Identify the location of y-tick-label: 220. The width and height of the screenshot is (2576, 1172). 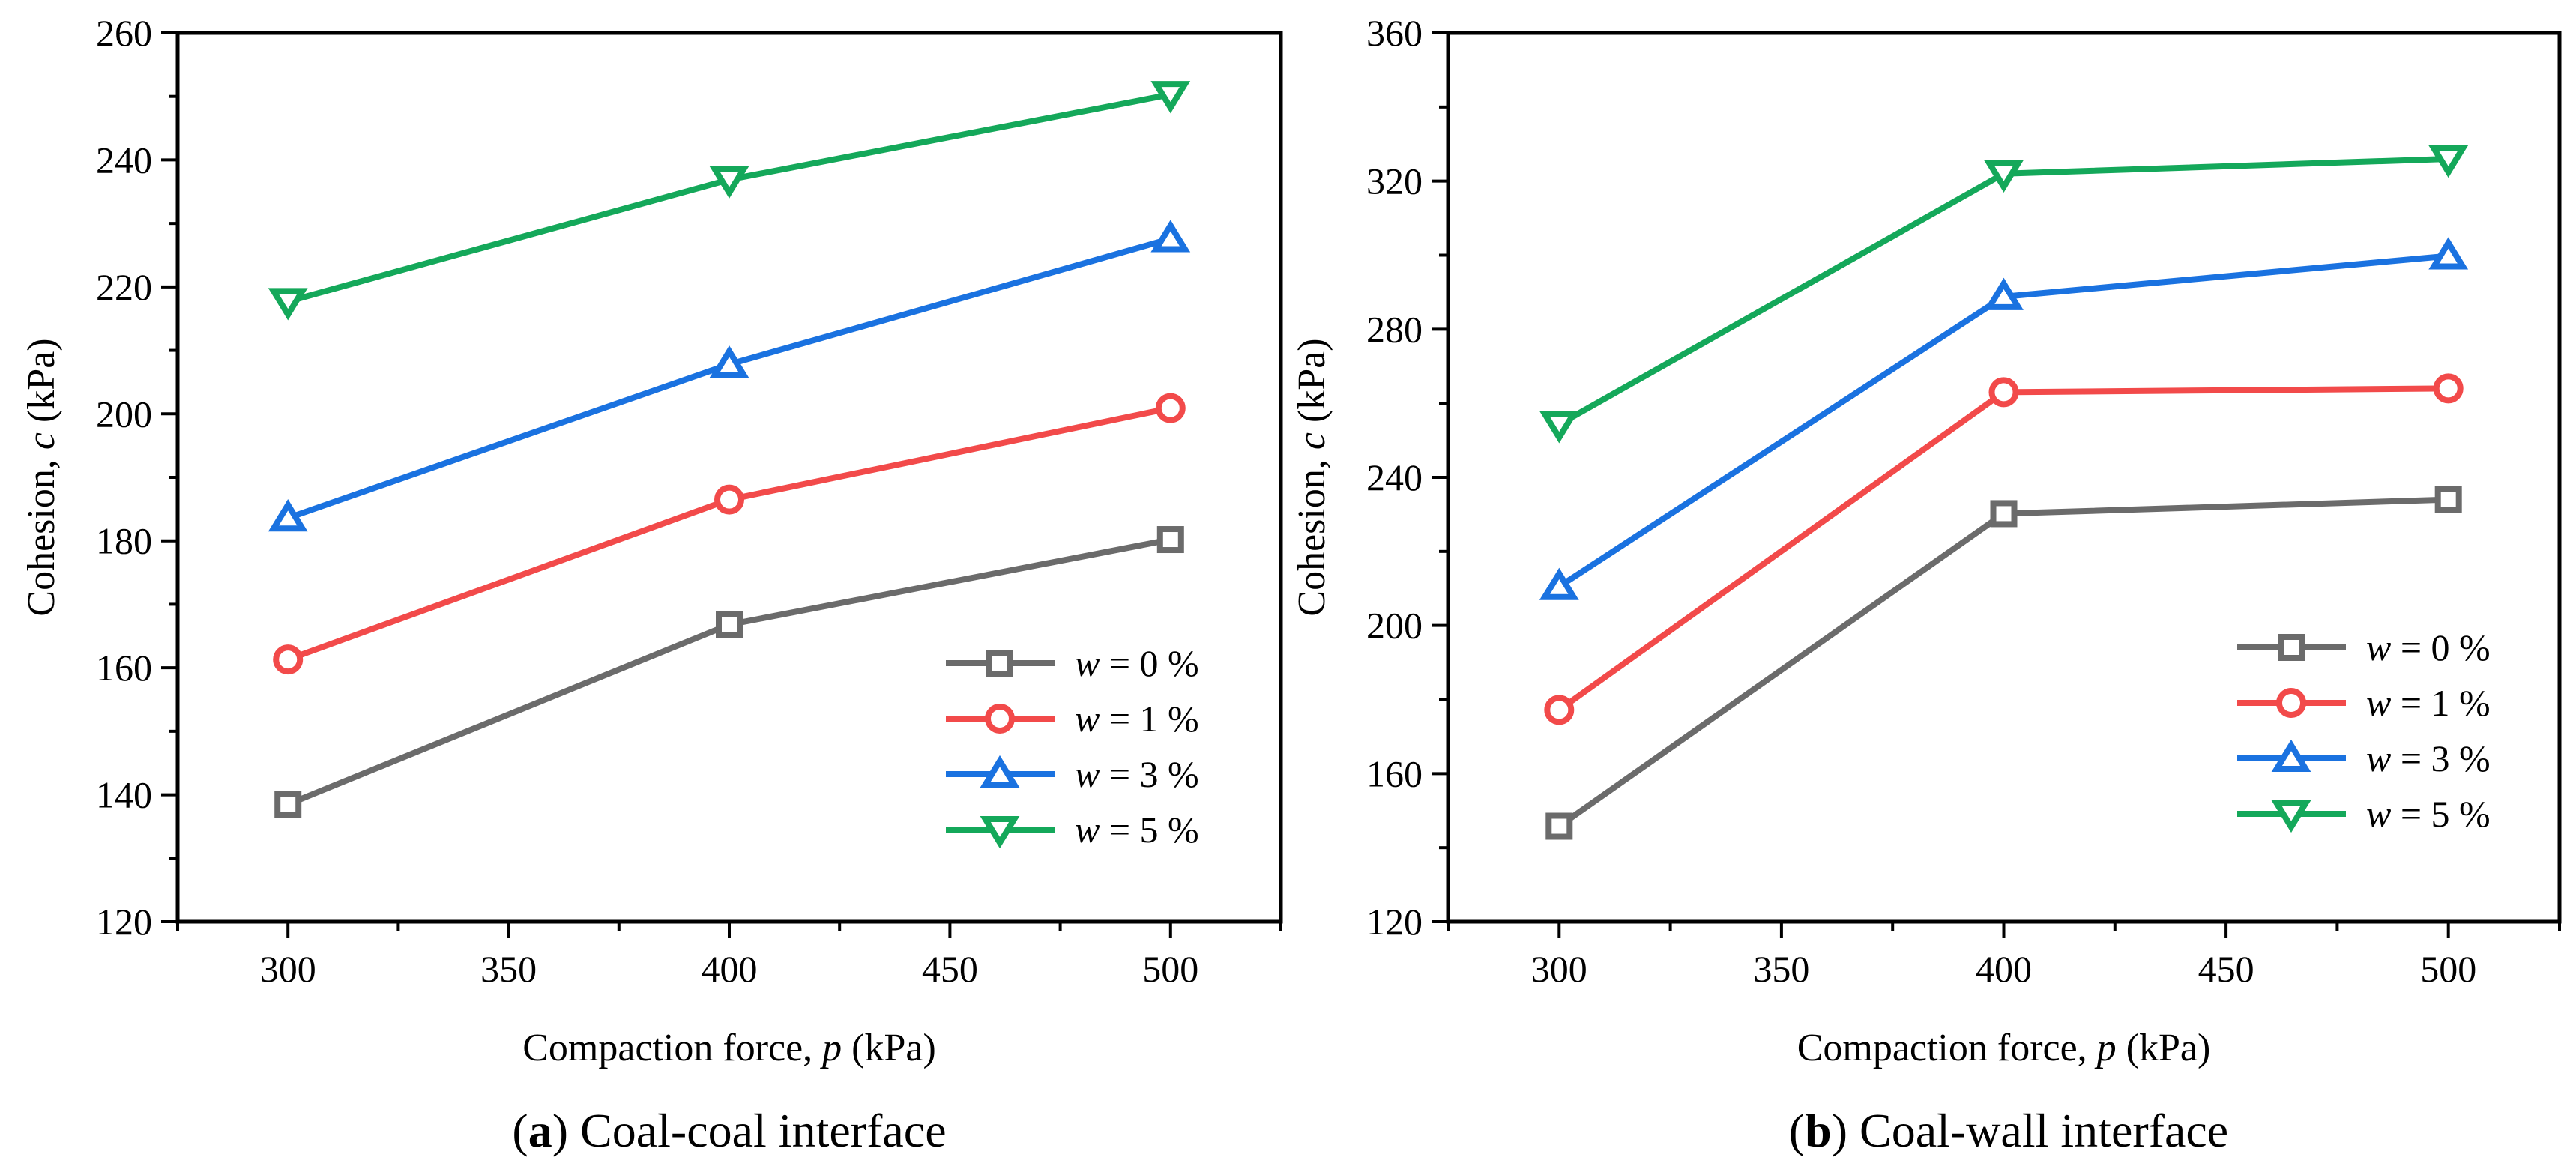
(124, 287).